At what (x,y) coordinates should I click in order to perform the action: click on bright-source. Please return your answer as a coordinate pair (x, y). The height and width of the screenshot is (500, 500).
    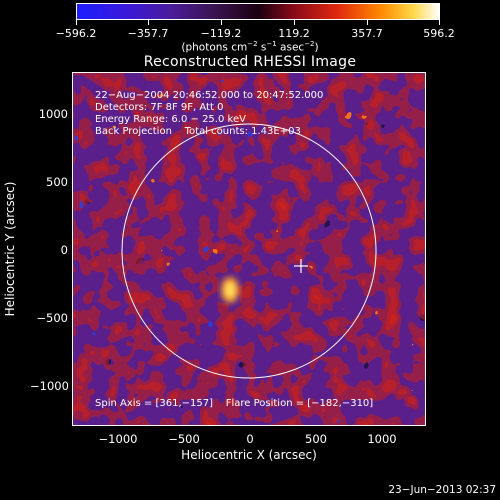
    Looking at the image, I should click on (230, 290).